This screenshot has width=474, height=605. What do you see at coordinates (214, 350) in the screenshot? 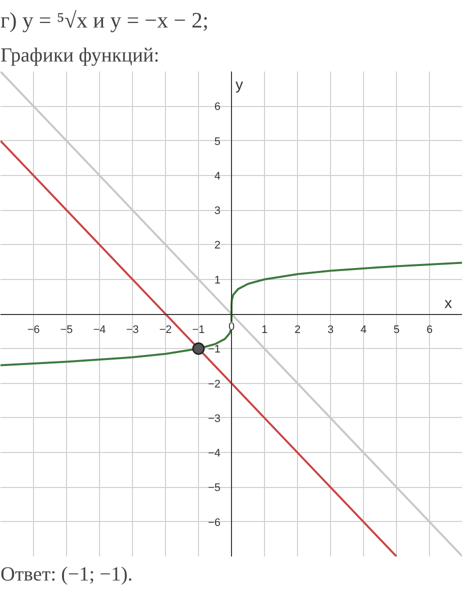
I see `y-tick-label: −1` at bounding box center [214, 350].